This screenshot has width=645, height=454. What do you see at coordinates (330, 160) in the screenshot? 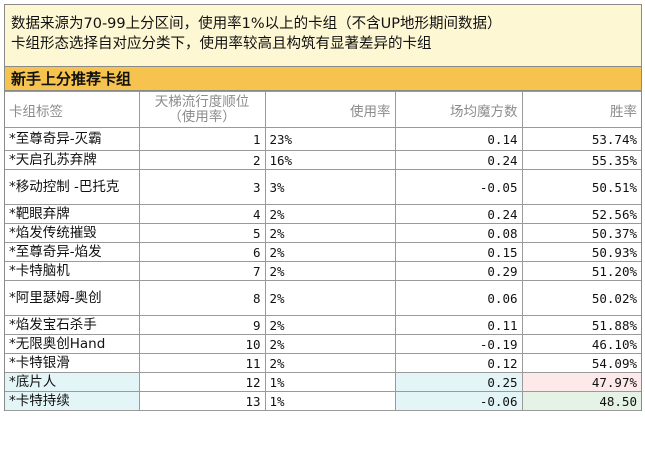
I see `usage-cell: 16%` at bounding box center [330, 160].